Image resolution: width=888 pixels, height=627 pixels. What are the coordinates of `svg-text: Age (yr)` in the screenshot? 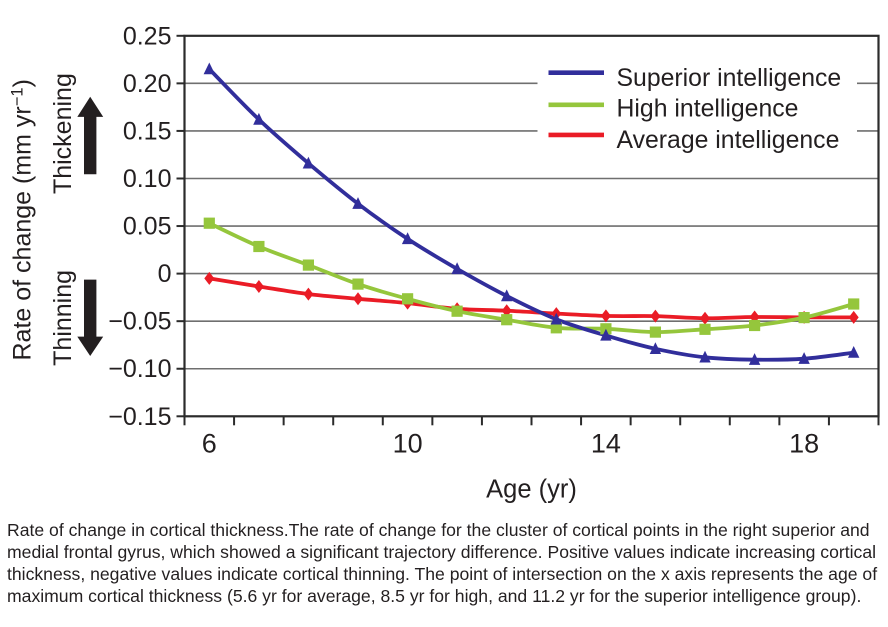 It's located at (531, 490).